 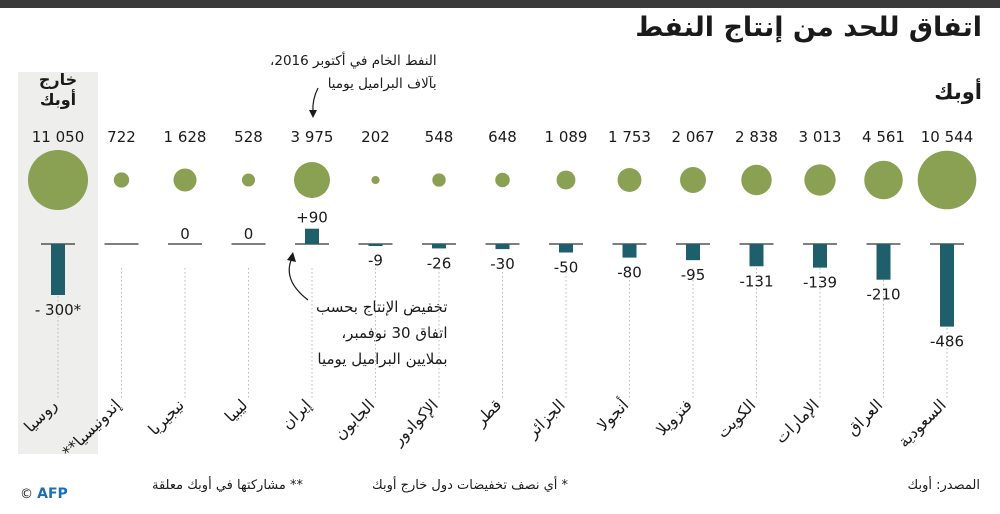 What do you see at coordinates (808, 27) in the screenshot?
I see `chart-title: اتفاق للحد من إنتاج النفط` at bounding box center [808, 27].